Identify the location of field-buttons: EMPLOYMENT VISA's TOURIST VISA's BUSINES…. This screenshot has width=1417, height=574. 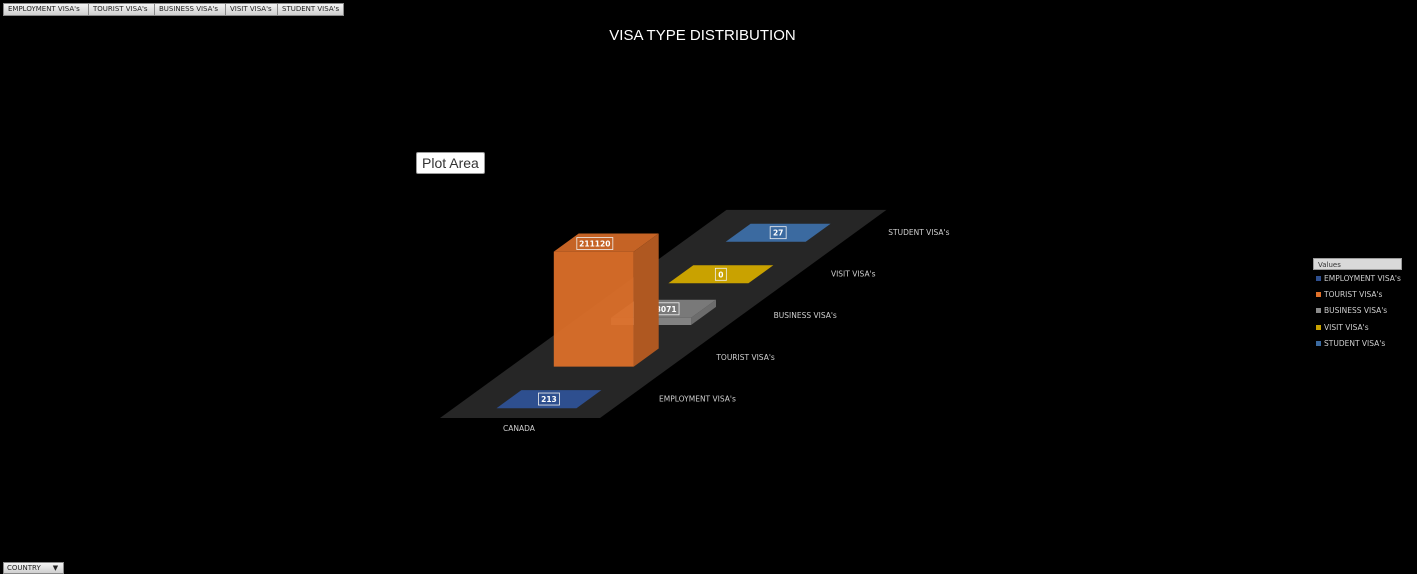
(173, 9).